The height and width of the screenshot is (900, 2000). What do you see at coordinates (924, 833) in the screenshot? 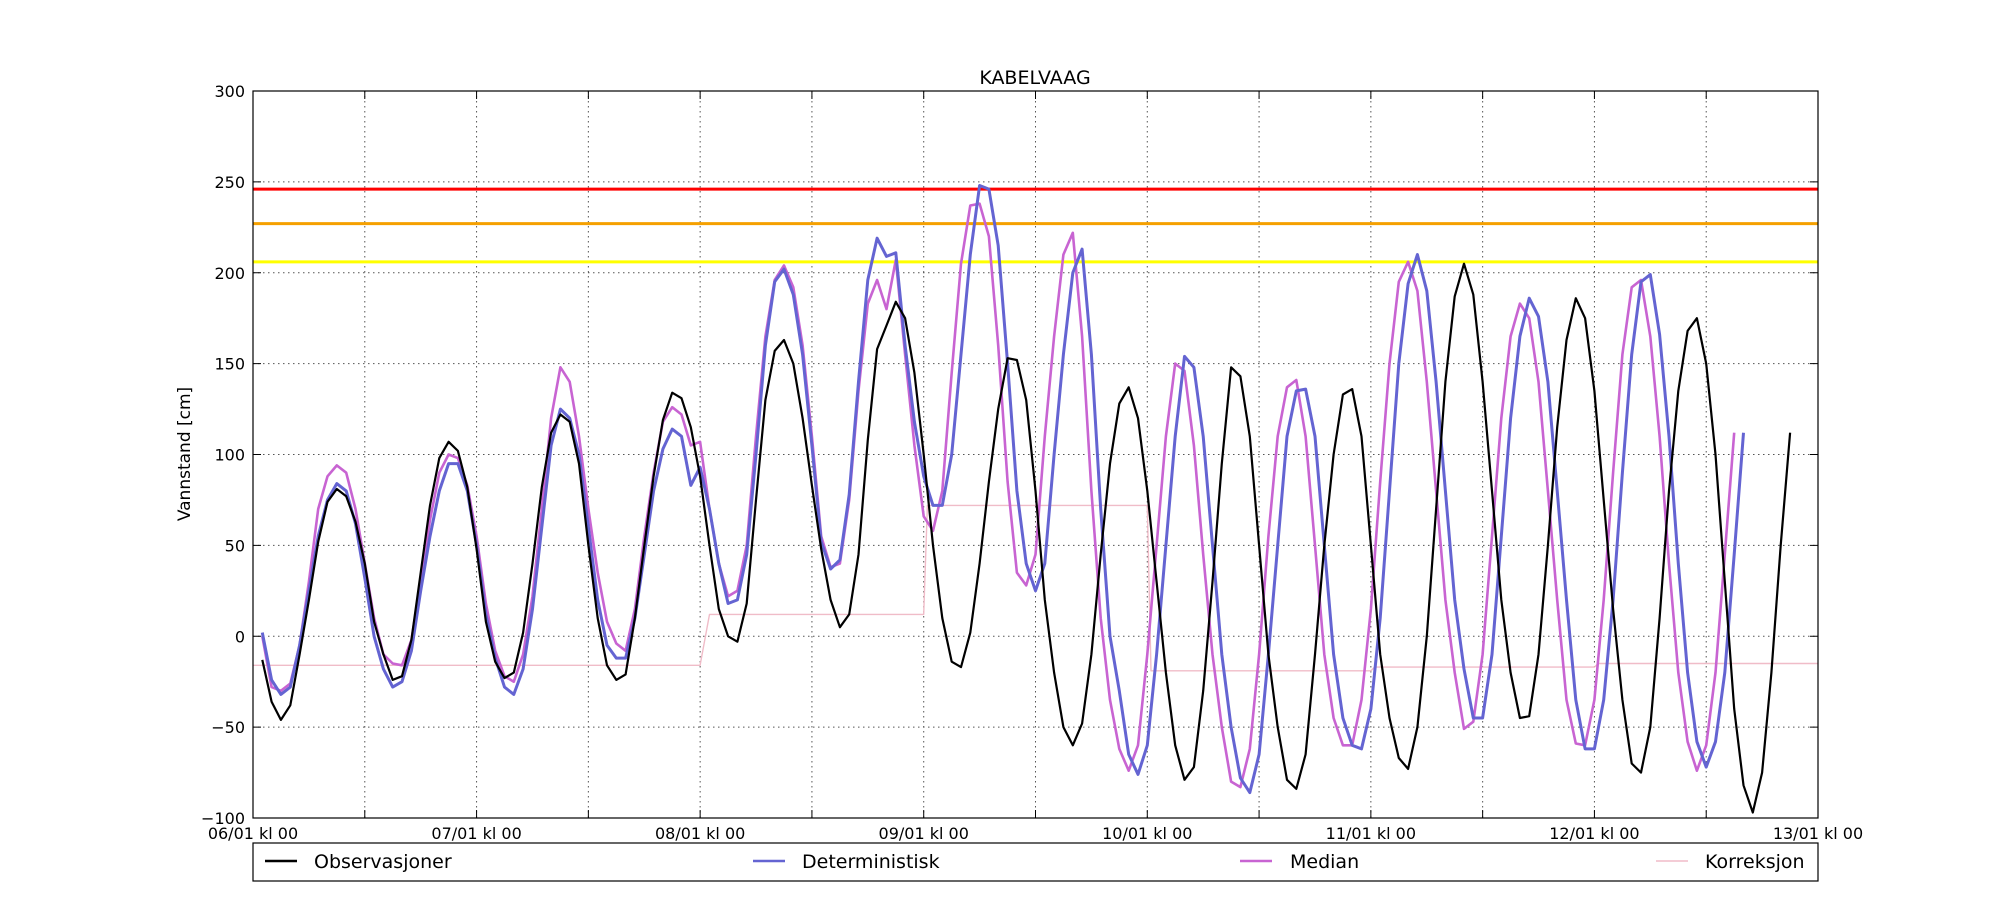
I see `x-tick-label: 09/01 kl 00` at bounding box center [924, 833].